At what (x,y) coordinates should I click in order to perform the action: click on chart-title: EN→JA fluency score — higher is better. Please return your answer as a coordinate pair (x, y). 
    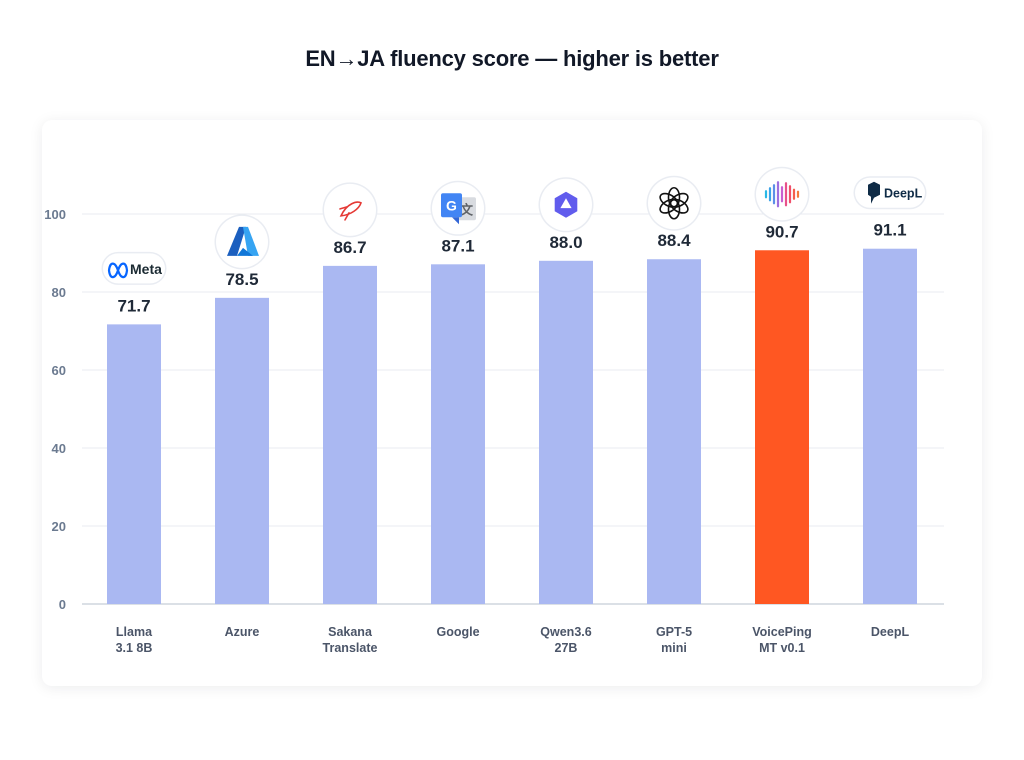
    Looking at the image, I should click on (512, 58).